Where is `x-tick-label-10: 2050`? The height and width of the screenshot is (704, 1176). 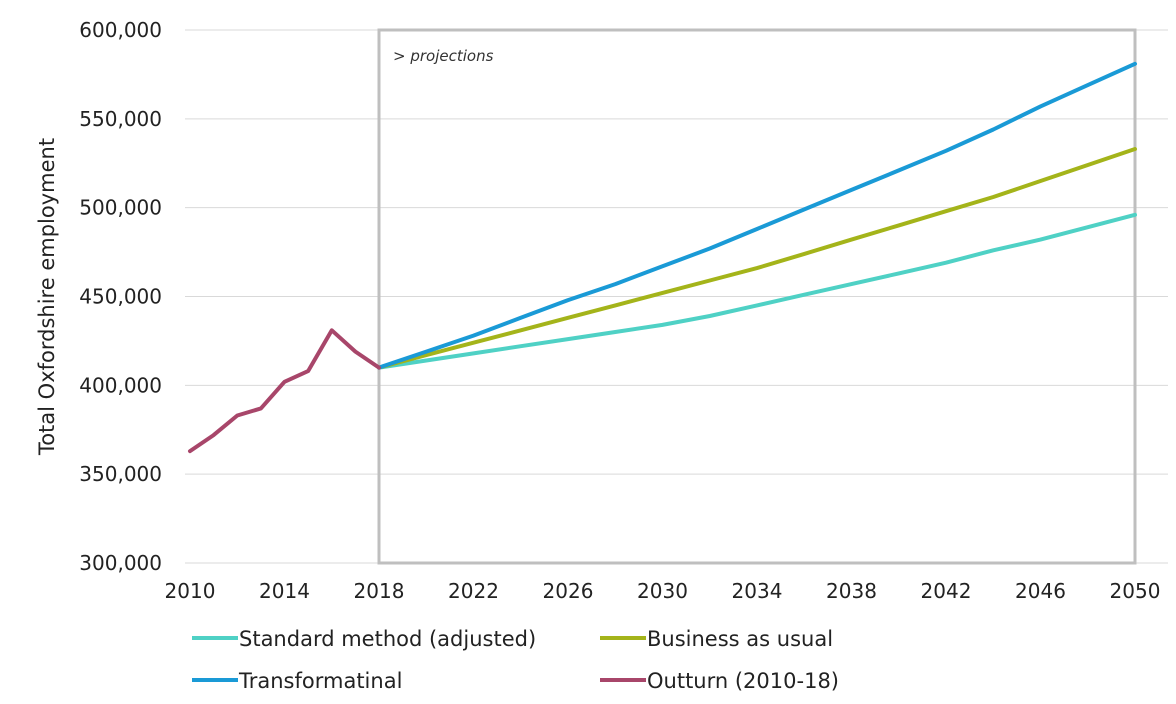
x-tick-label-10: 2050 is located at coordinates (1135, 591).